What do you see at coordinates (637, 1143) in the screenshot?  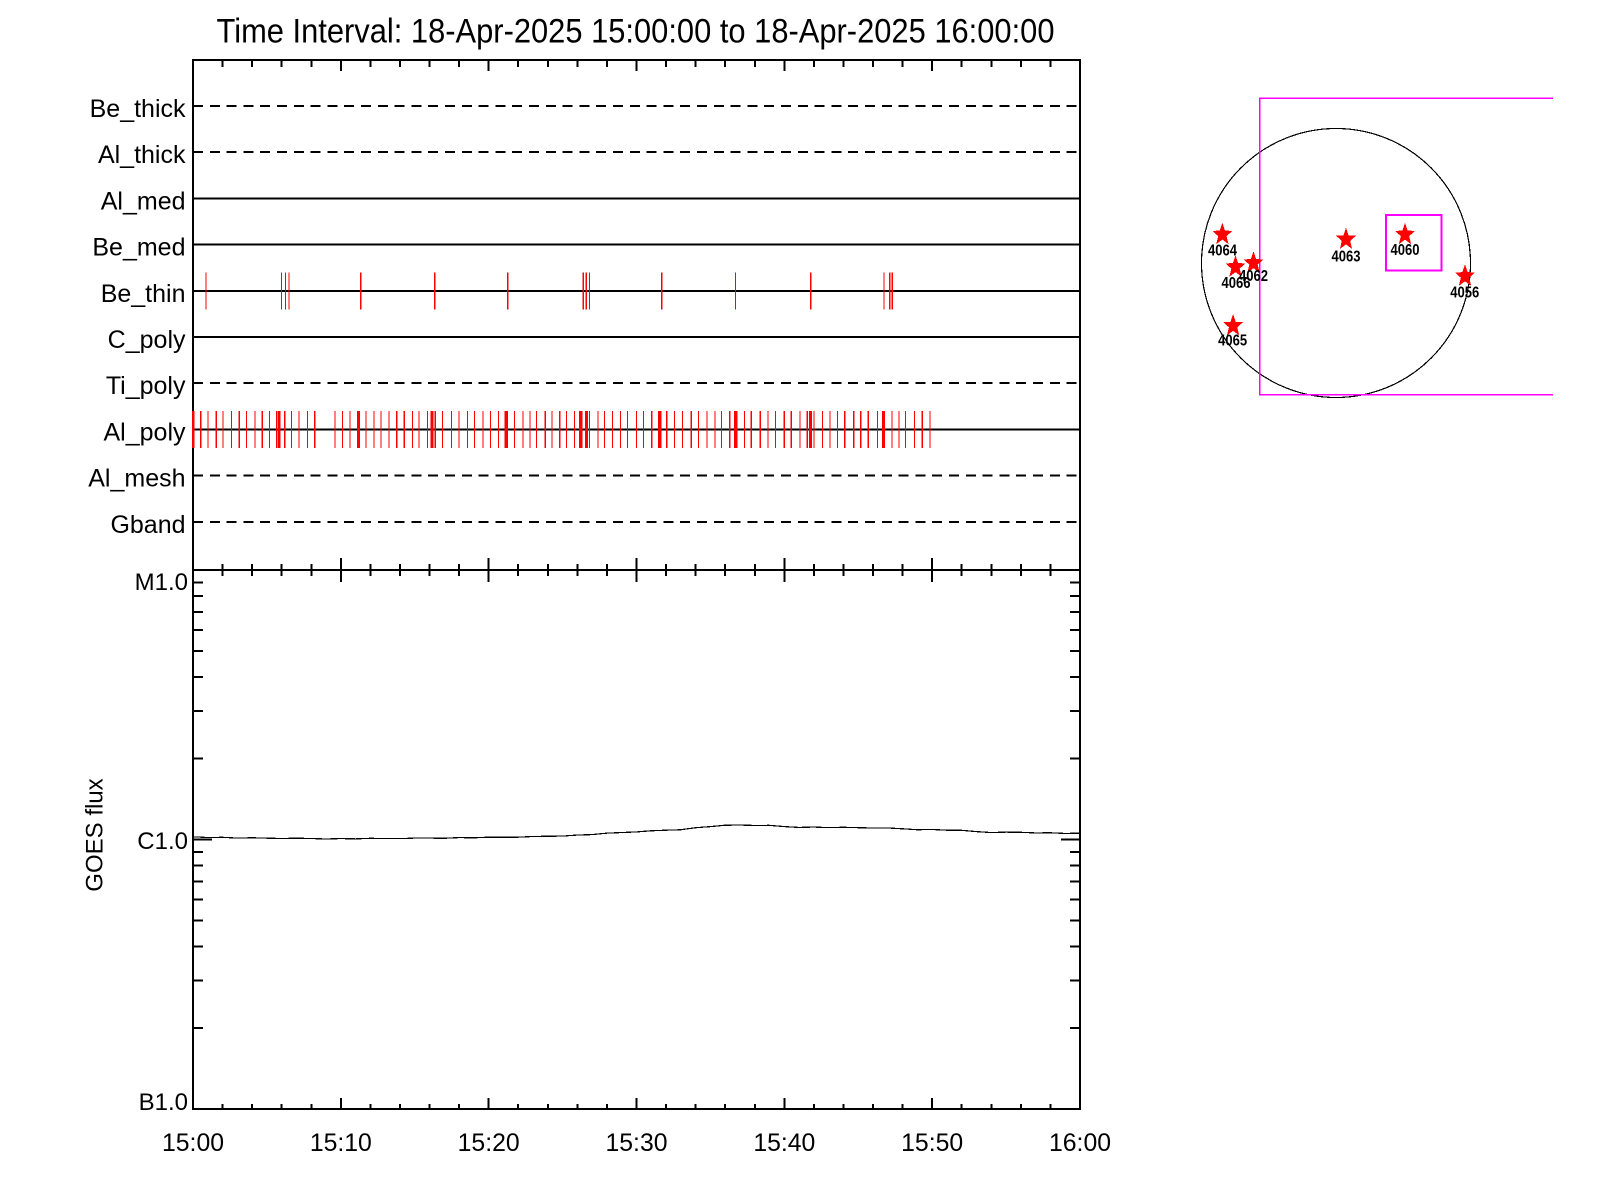 I see `svg-text: 15:30` at bounding box center [637, 1143].